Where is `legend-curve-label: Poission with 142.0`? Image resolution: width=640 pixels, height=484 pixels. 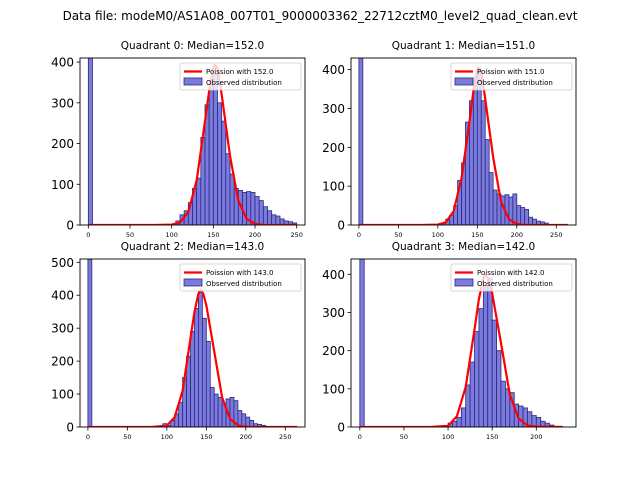
legend-curve-label: Poission with 142.0 is located at coordinates (511, 273).